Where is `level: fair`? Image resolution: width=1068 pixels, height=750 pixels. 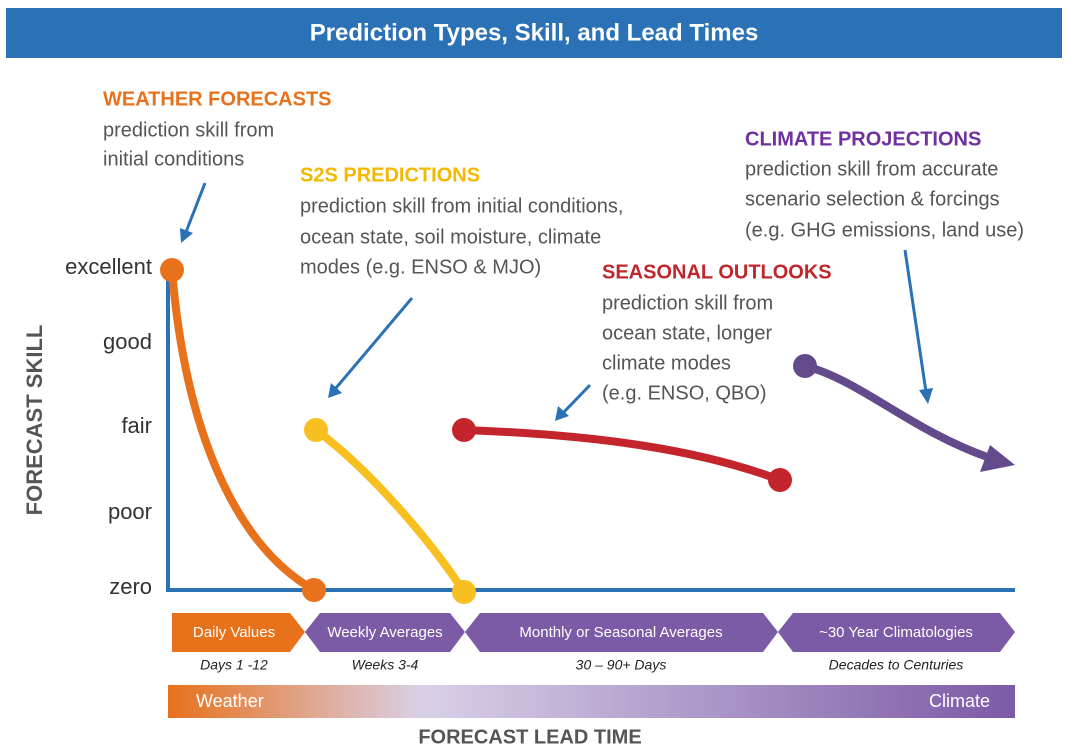
level: fair is located at coordinates (136, 425).